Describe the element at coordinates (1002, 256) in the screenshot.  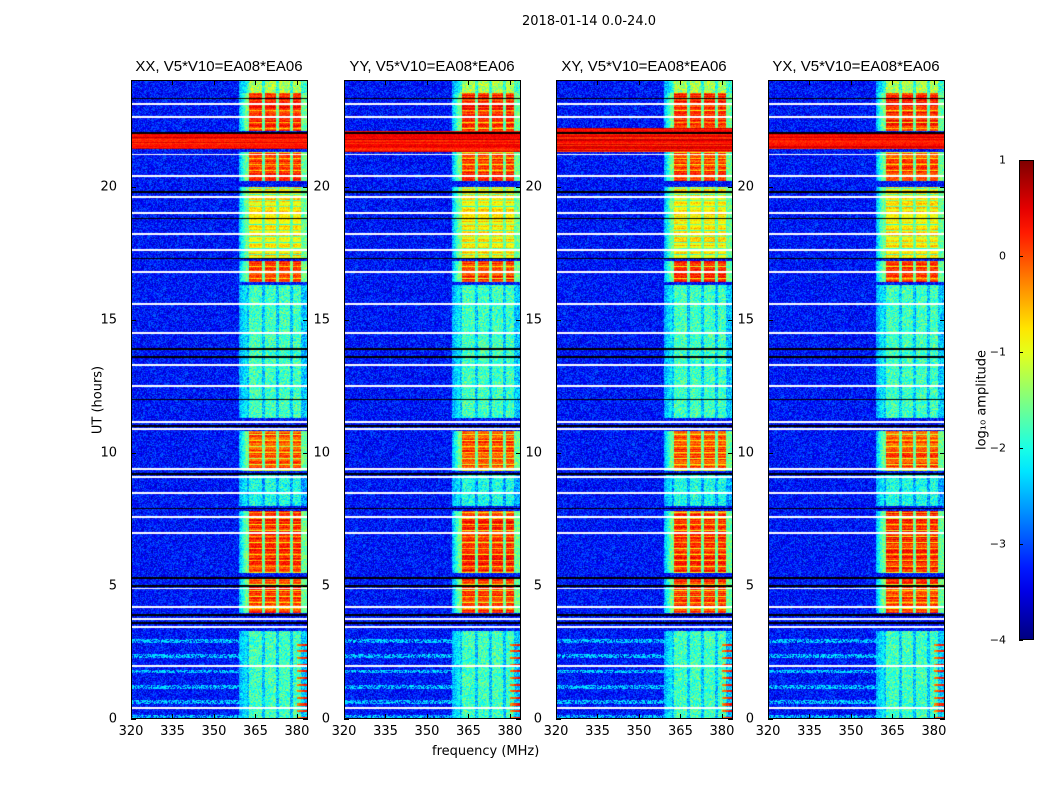
I see `colorbar-tick-label: 0` at that location.